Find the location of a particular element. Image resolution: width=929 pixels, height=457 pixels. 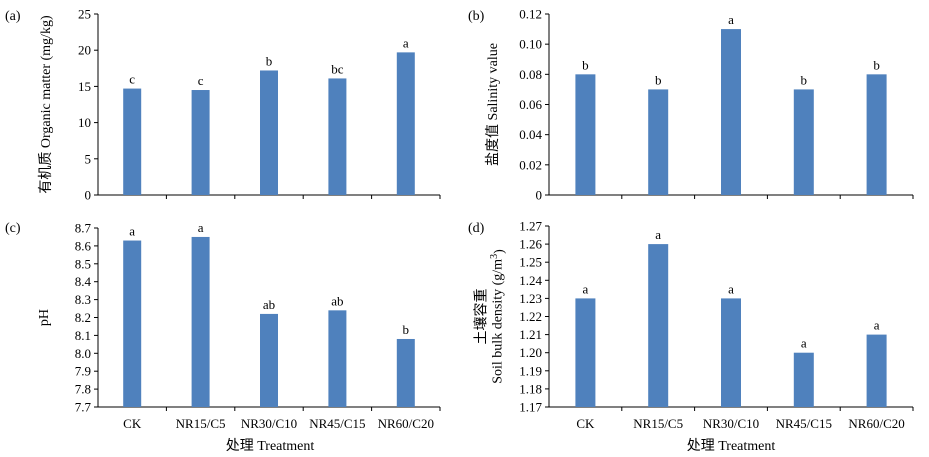

y-tick-label: 0.12 is located at coordinates (530, 14).